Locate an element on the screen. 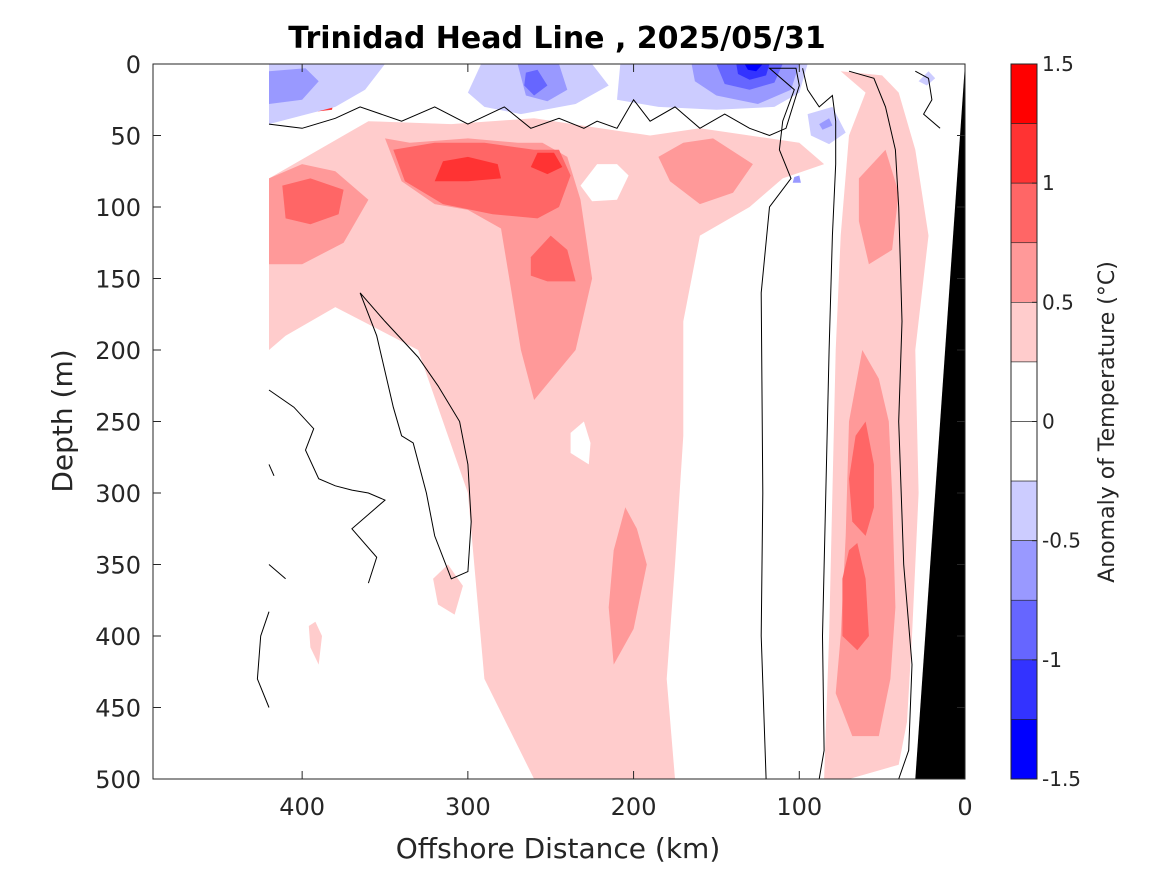 This screenshot has width=1167, height=875. chart-title: Trinidad Head Line , 2025/05/31 is located at coordinates (556, 38).